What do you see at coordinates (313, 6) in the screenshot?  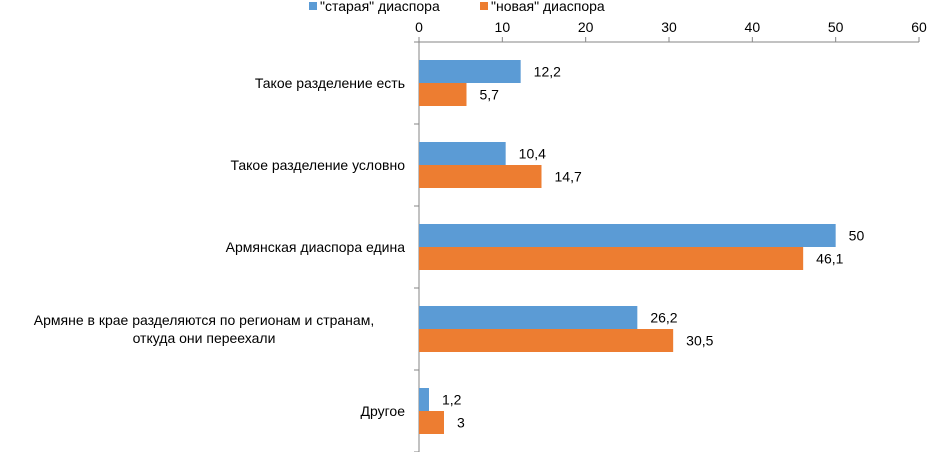 I see `legend-swatch-old` at bounding box center [313, 6].